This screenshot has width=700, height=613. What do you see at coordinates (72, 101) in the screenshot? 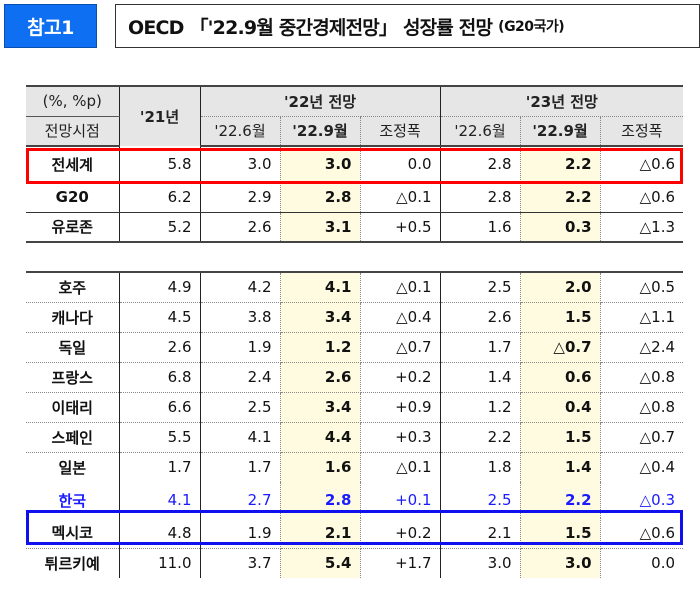
I see `unit-label: (%, %p)` at bounding box center [72, 101].